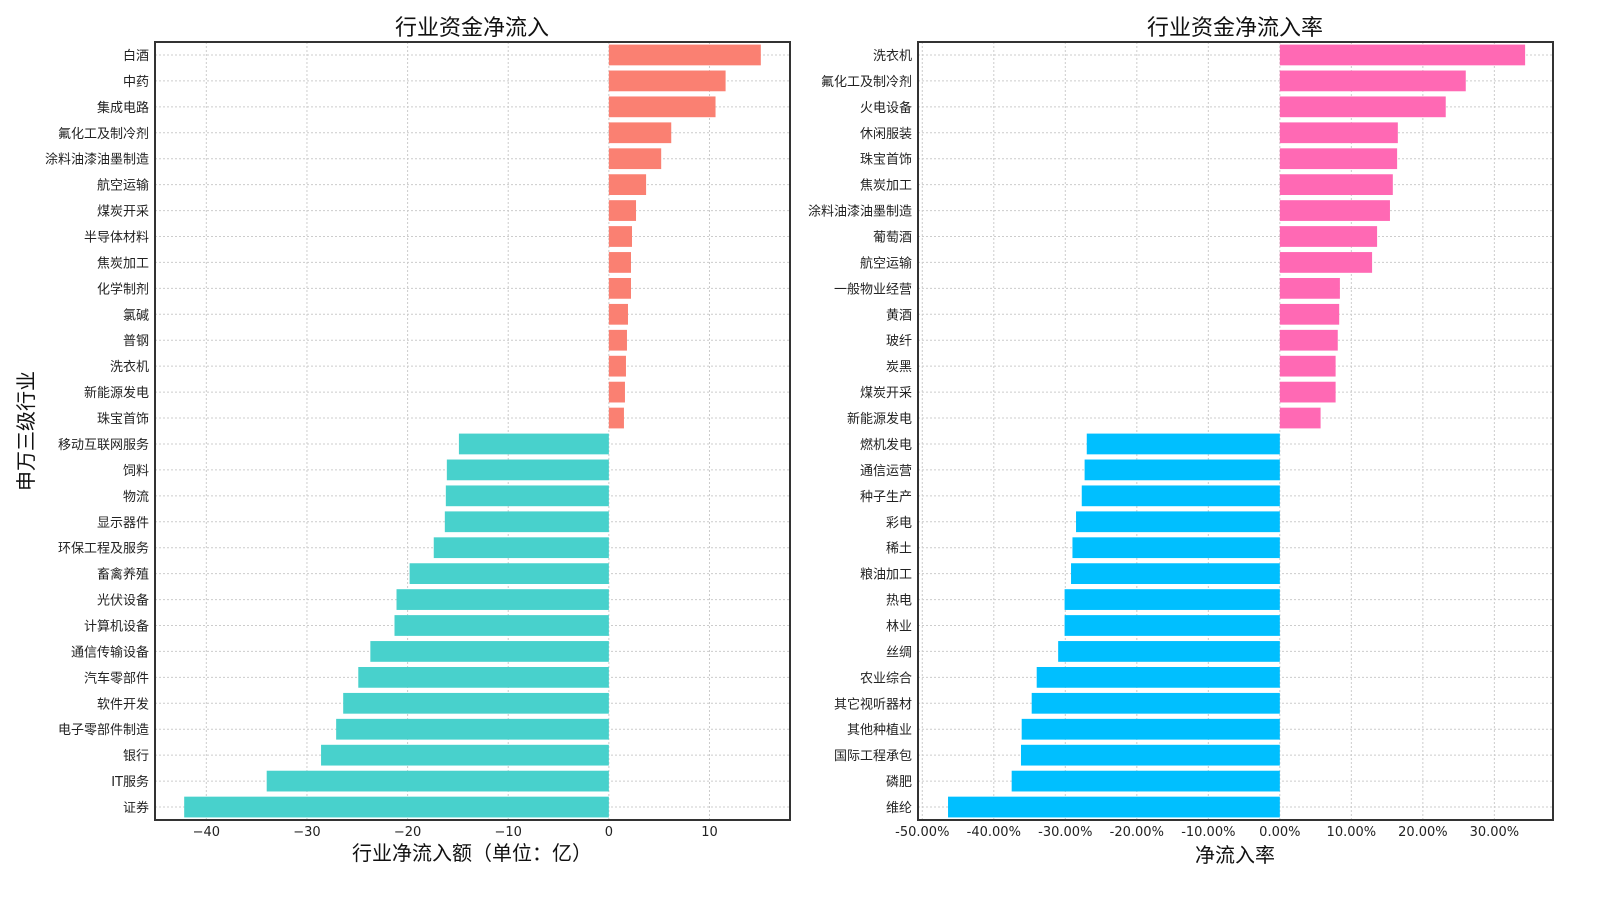 This screenshot has height=900, width=1600. I want to click on y-tick-label: 计算机设备, so click(116, 627).